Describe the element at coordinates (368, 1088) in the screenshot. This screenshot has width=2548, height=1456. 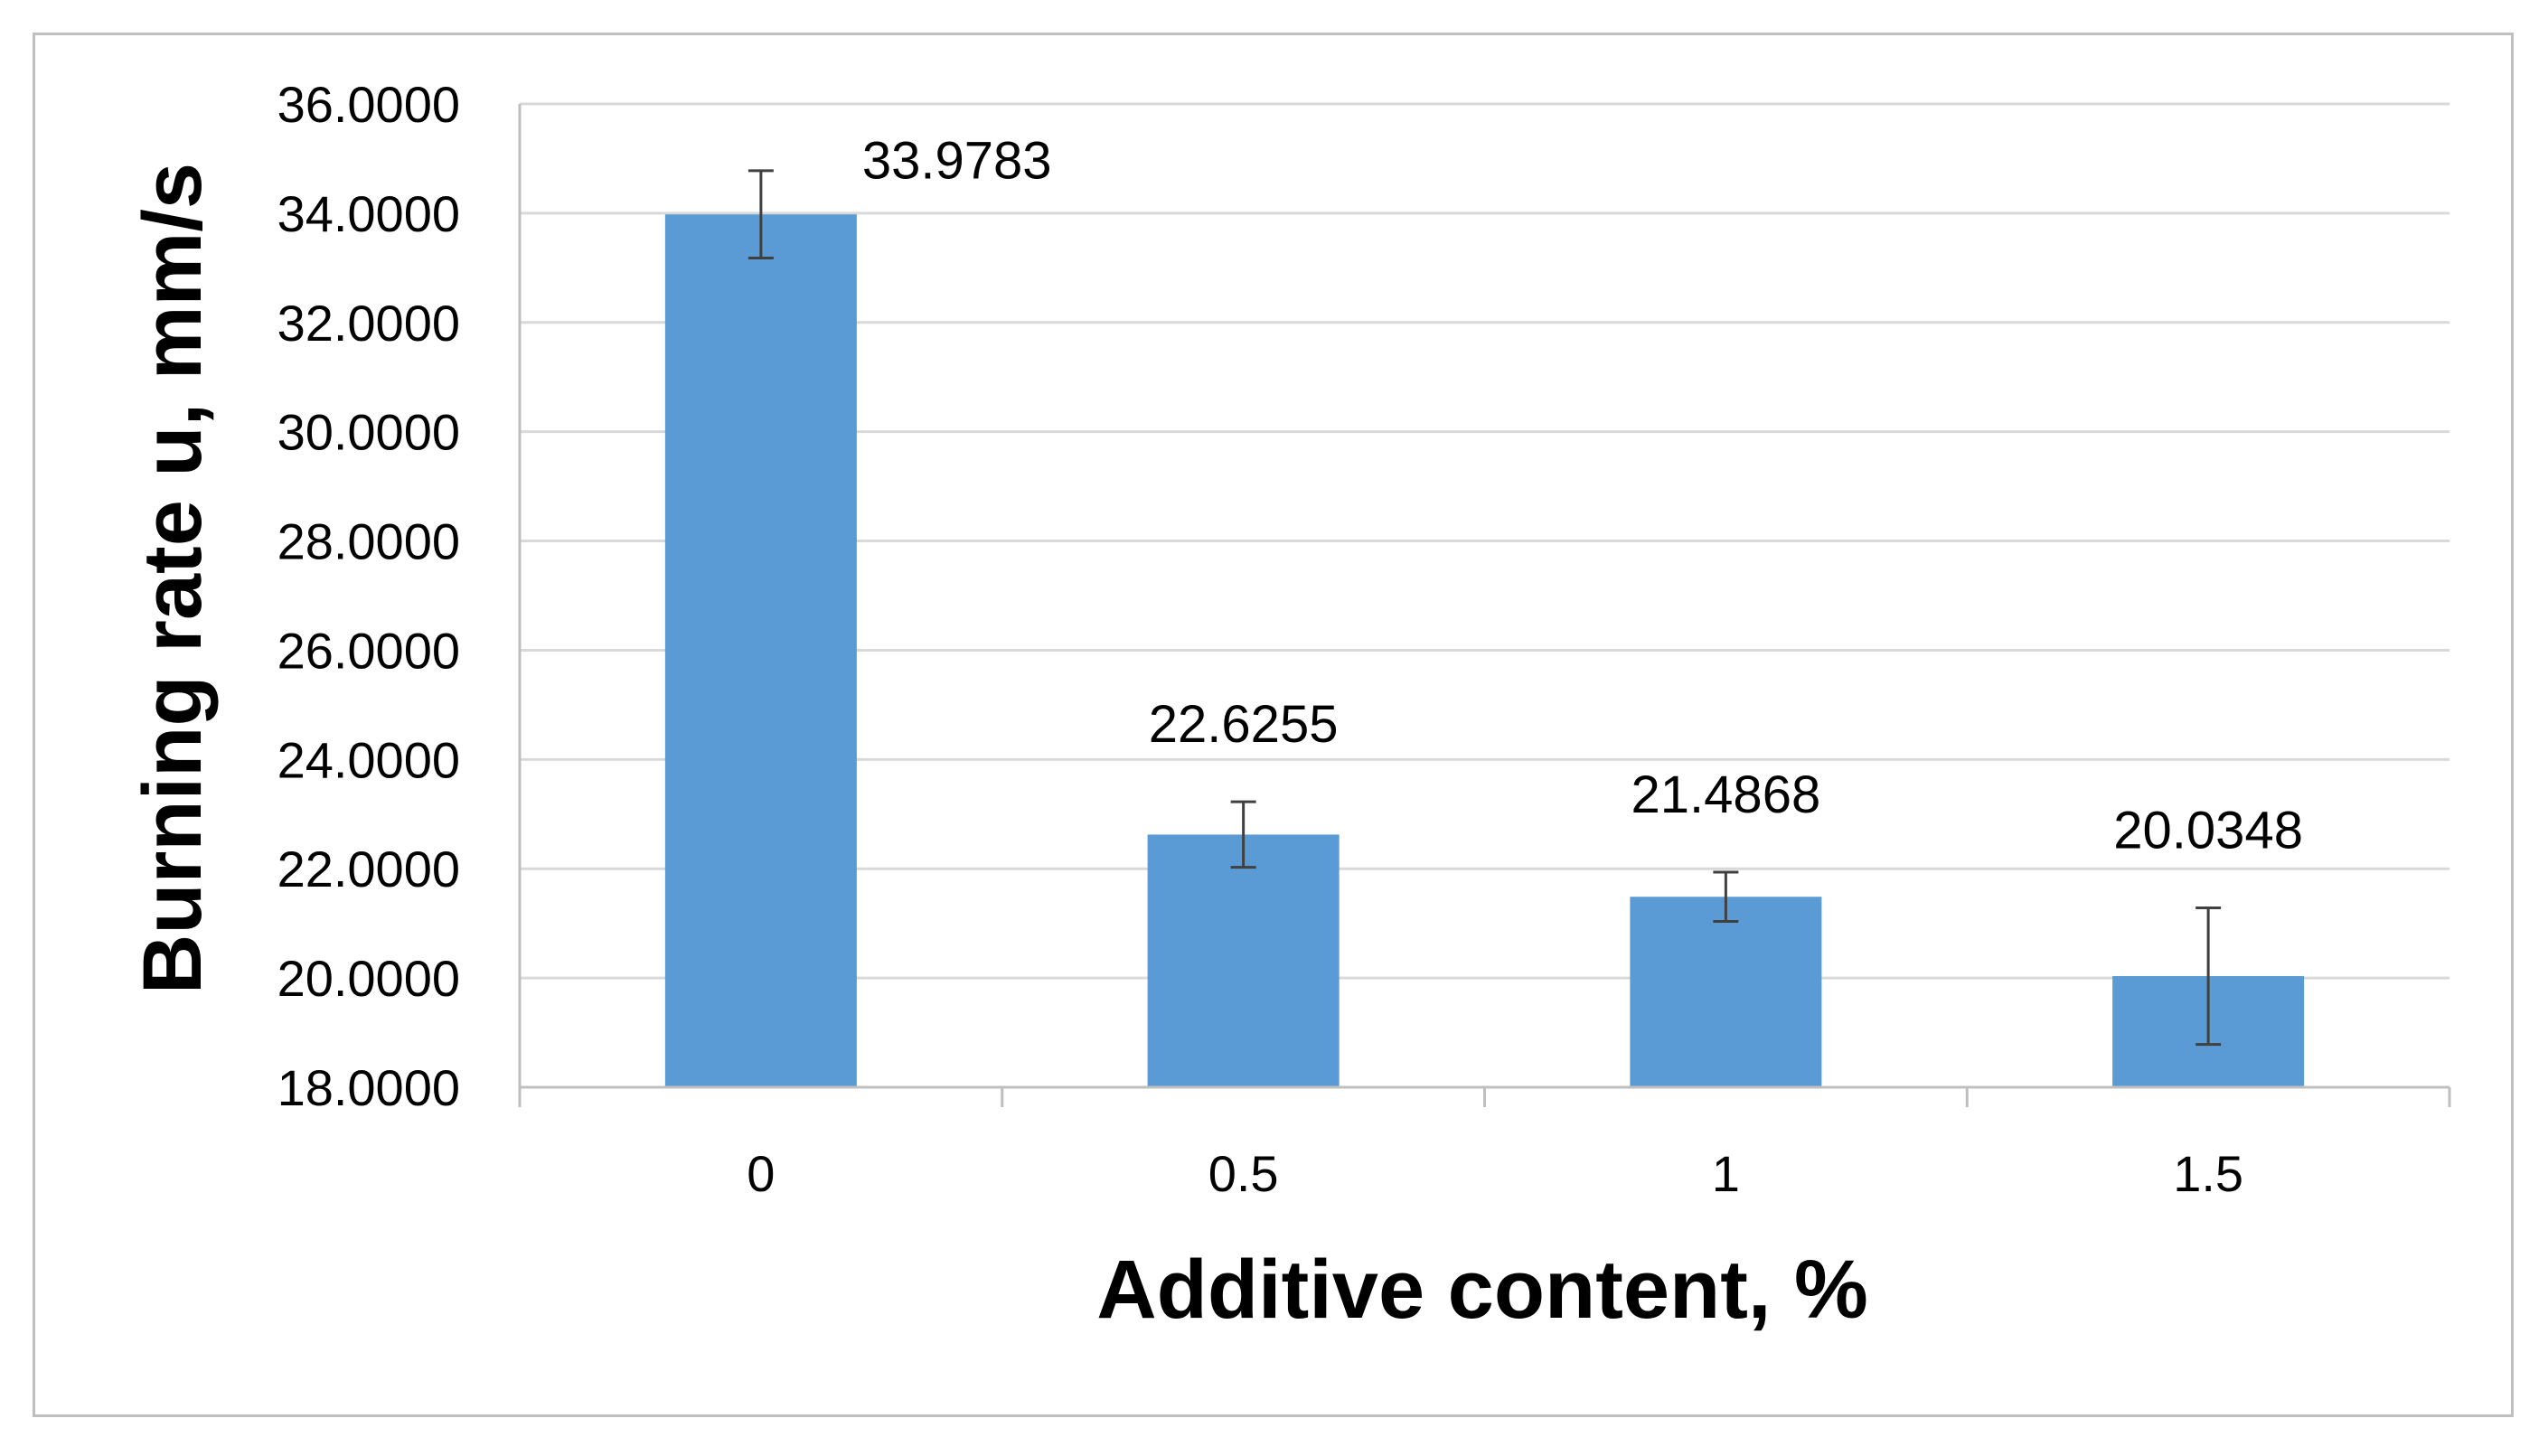
I see `y-tick-label: 18.0000` at that location.